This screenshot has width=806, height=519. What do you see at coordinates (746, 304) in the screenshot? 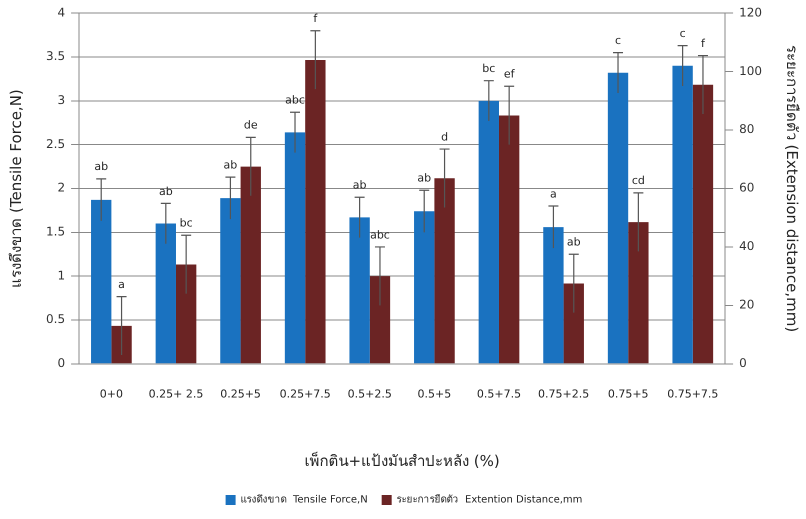
I see `y2-tick-label: 20` at bounding box center [746, 304].